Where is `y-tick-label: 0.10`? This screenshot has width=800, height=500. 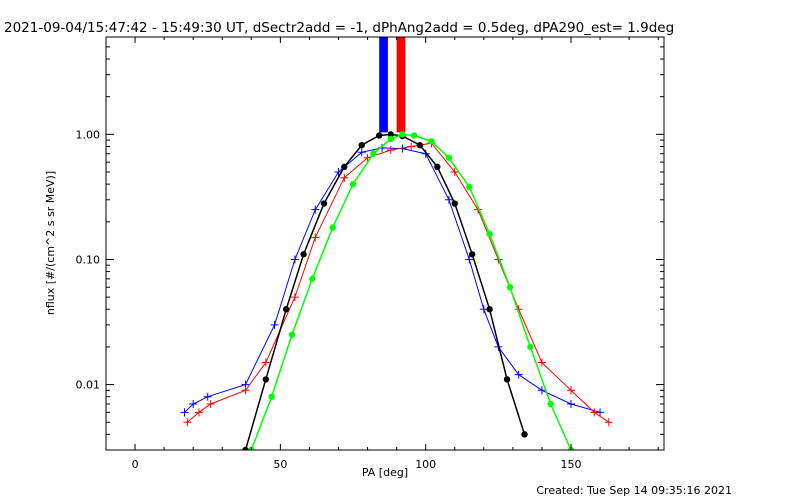 y-tick-label: 0.10 is located at coordinates (88, 259).